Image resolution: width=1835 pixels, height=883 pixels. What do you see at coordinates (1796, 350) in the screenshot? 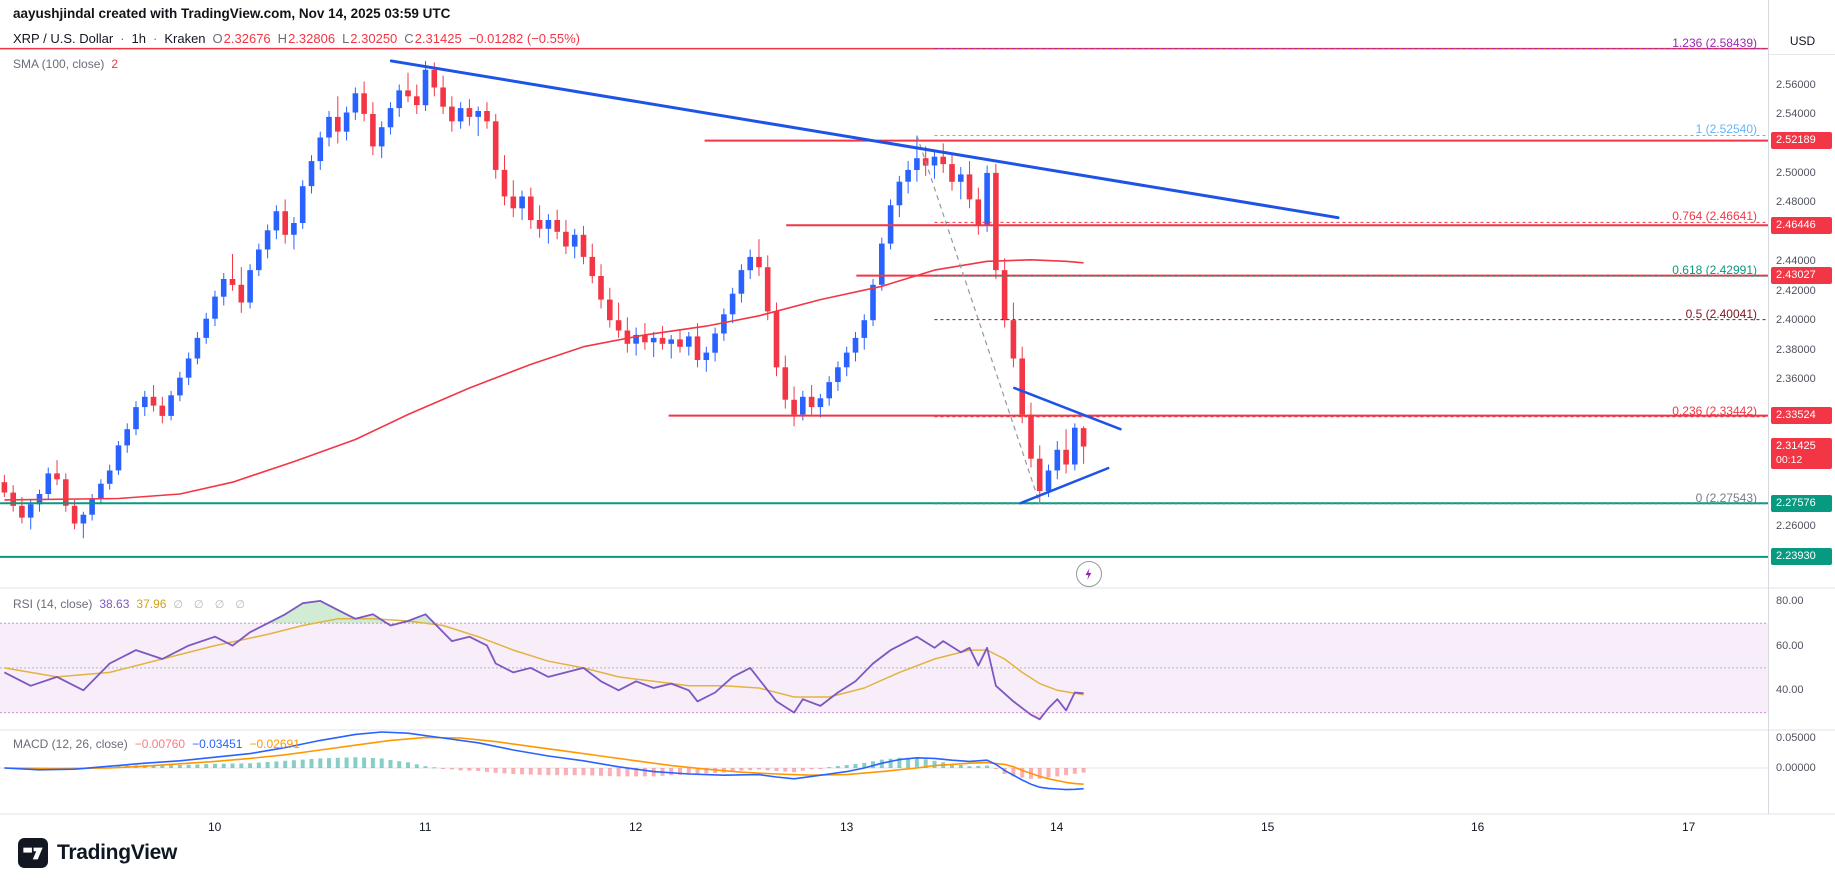
I see `price-tick: 2.38000` at bounding box center [1796, 350].